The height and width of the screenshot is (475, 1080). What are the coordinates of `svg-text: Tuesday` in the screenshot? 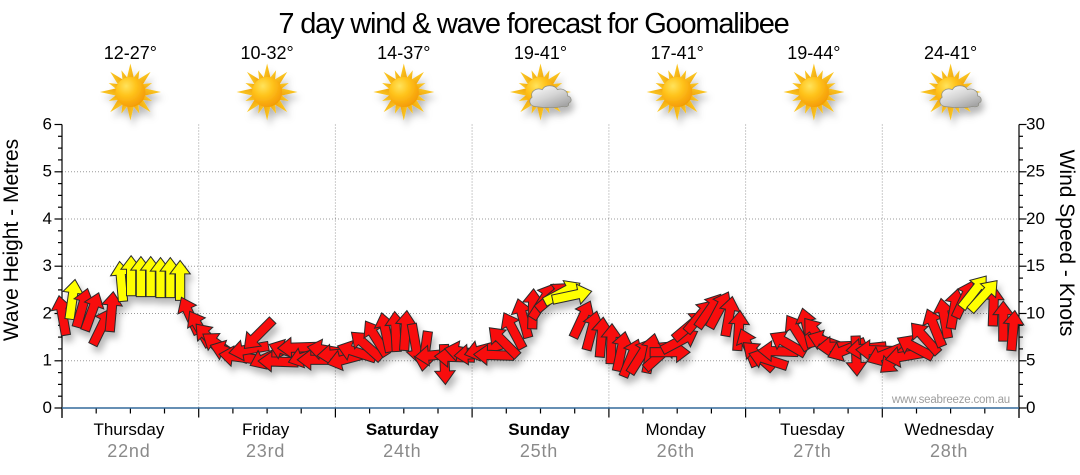 It's located at (812, 429).